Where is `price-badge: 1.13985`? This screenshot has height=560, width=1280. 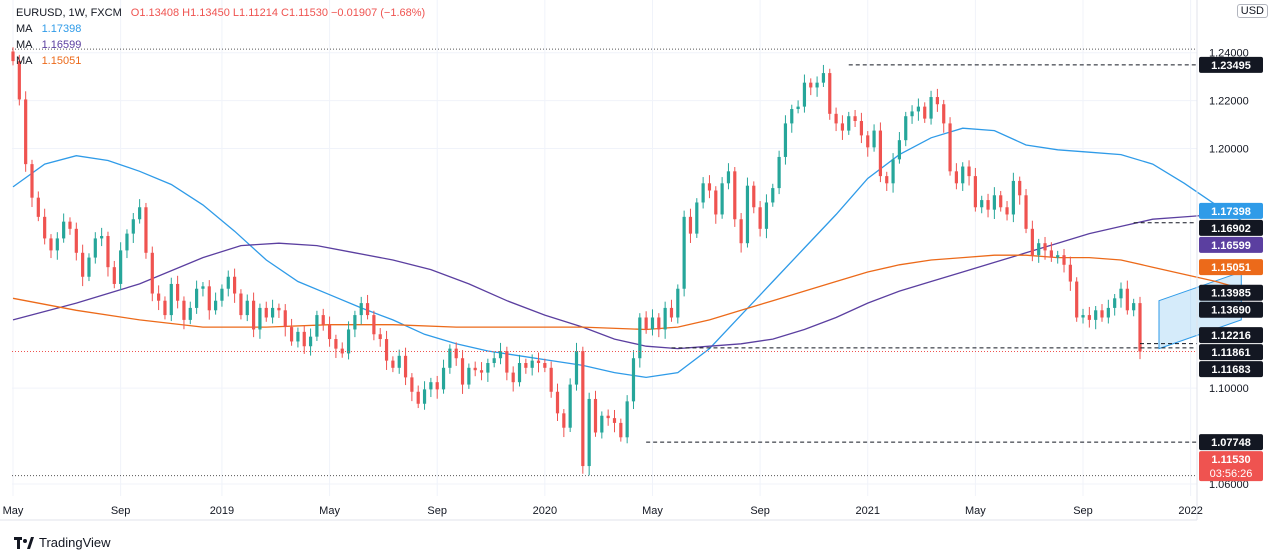 price-badge: 1.13985 is located at coordinates (1231, 292).